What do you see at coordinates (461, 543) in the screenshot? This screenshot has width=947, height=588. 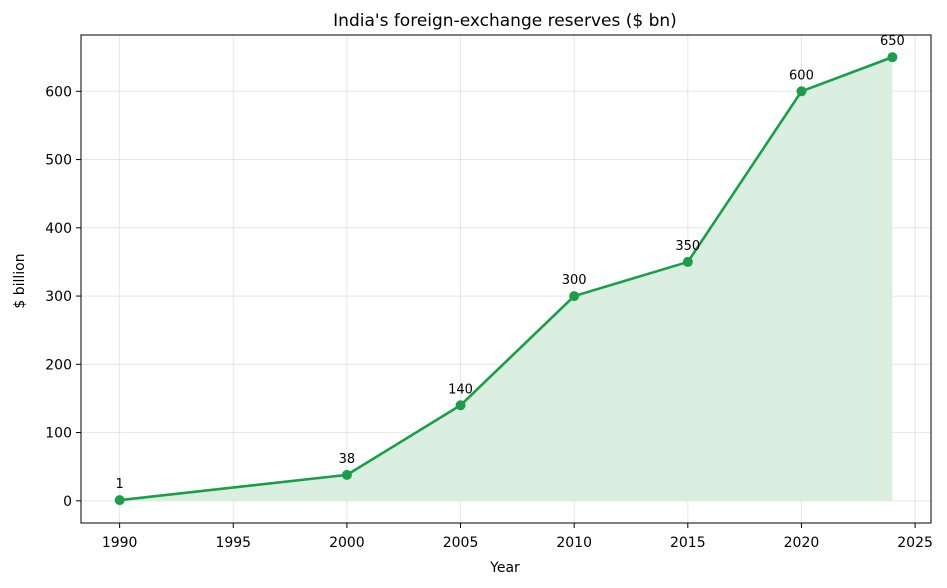 I see `x-tick-label: 2005` at bounding box center [461, 543].